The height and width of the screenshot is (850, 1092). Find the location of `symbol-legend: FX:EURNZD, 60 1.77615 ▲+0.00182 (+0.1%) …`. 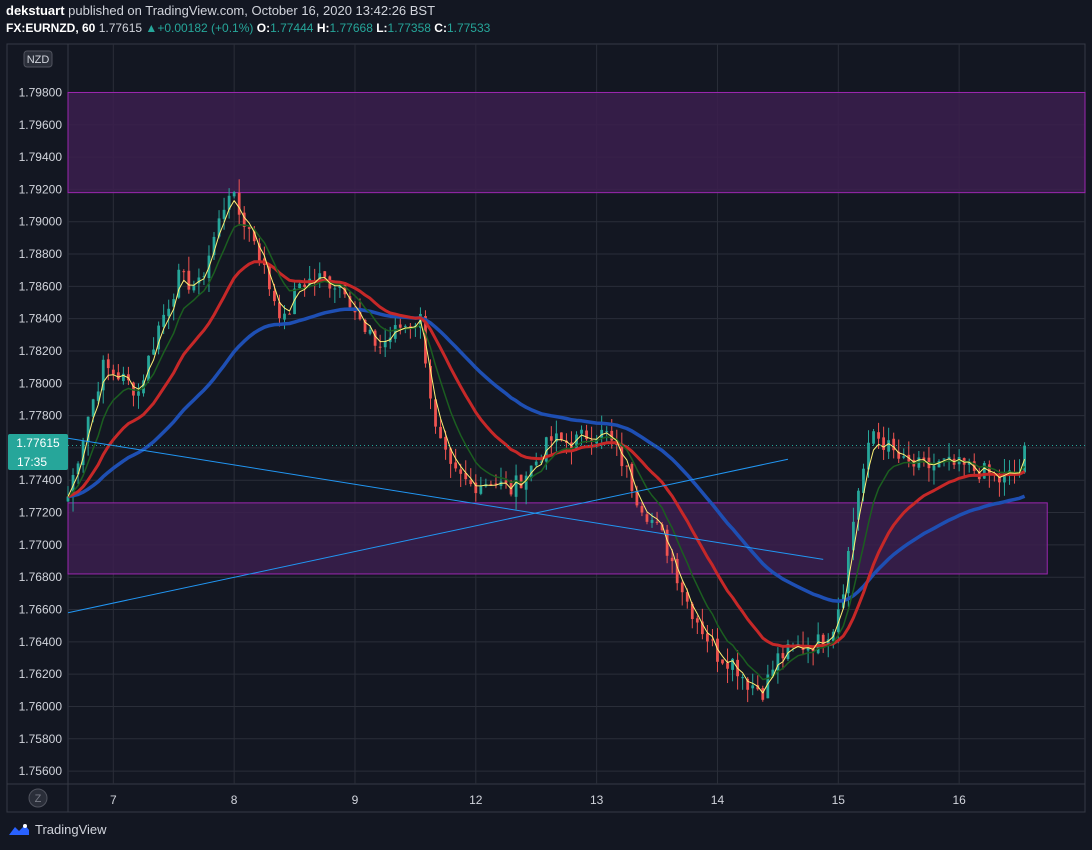

symbol-legend: FX:EURNZD, 60 1.77615 ▲+0.00182 (+0.1%) … is located at coordinates (248, 28).